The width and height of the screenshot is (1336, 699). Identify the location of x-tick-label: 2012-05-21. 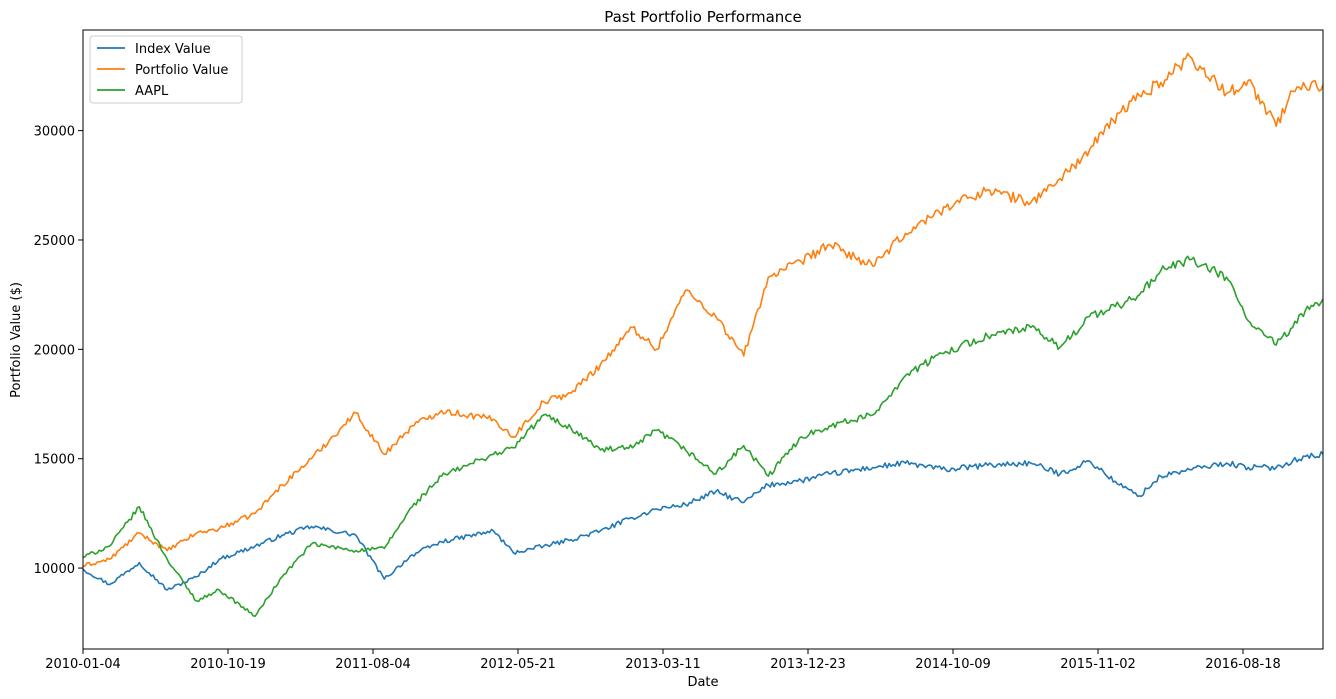
(518, 664).